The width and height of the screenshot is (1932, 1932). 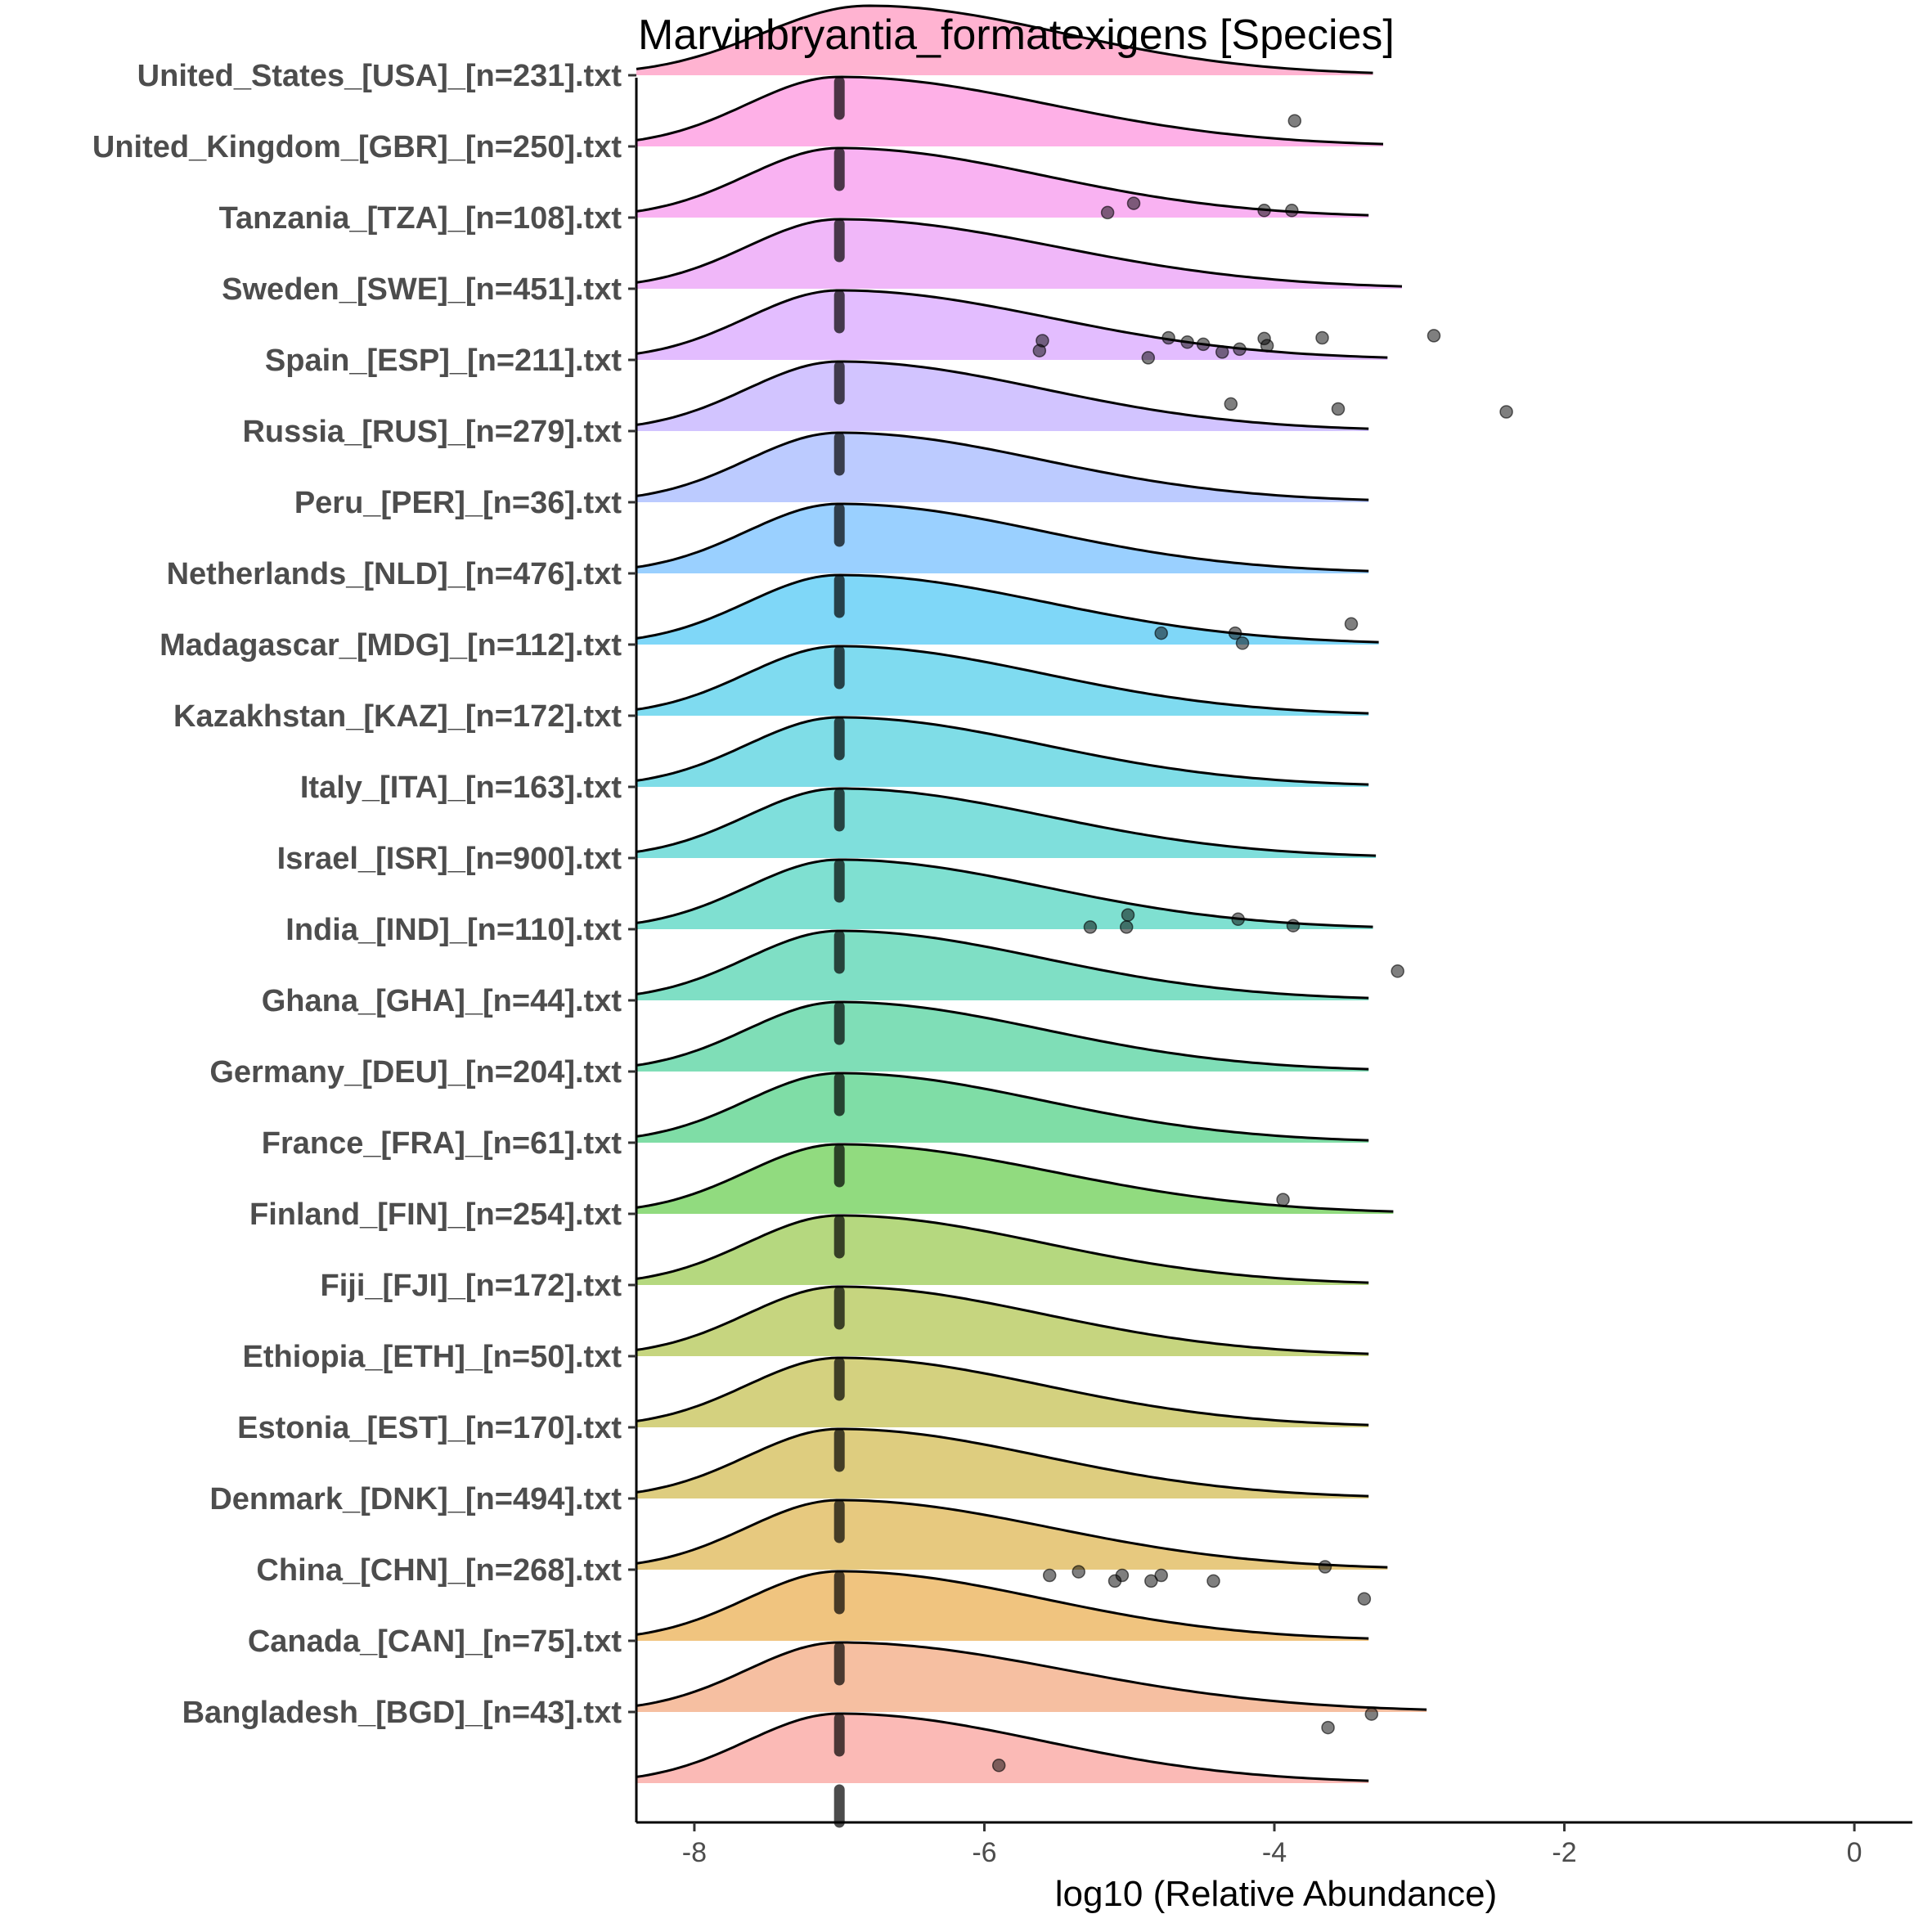 I want to click on y-axis-label: Canada_[CAN]_[n=75].txt, so click(x=435, y=1641).